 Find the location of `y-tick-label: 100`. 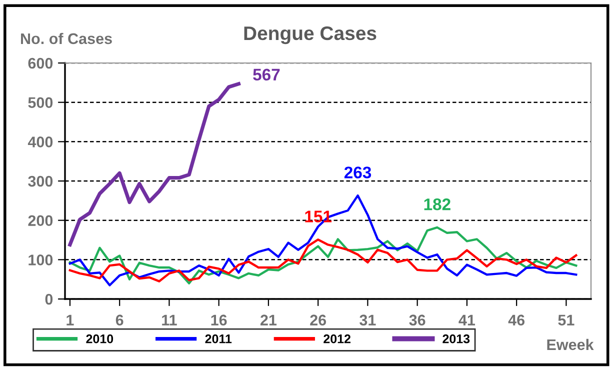

y-tick-label: 100 is located at coordinates (40, 260).